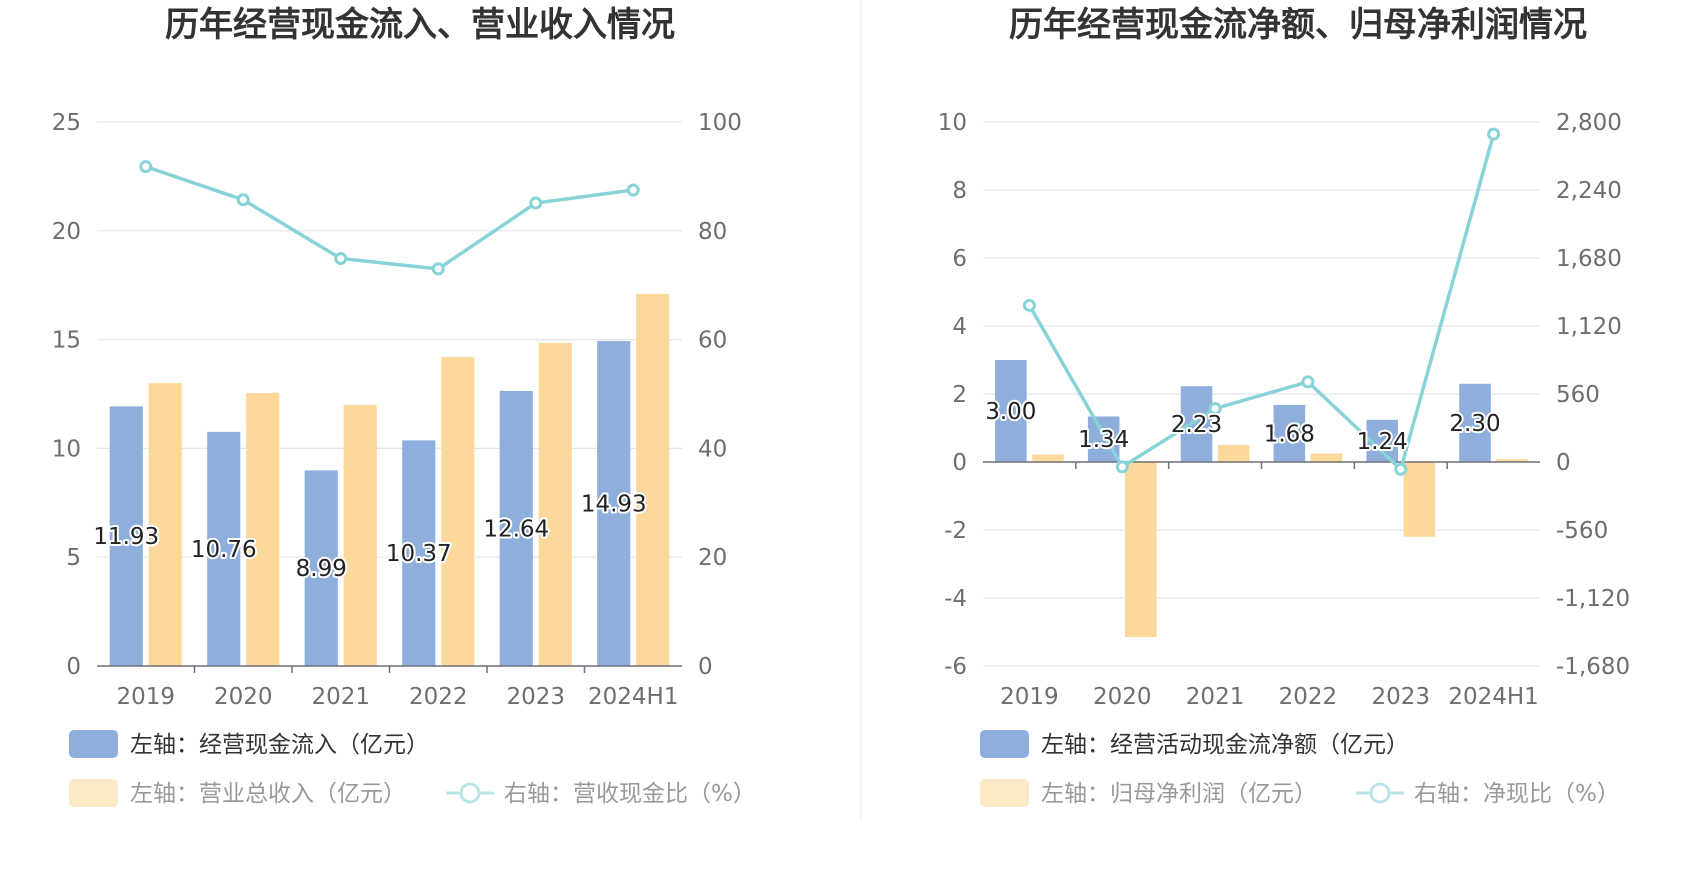 The height and width of the screenshot is (874, 1700). I want to click on bar-data-label: 1.68, so click(1289, 434).